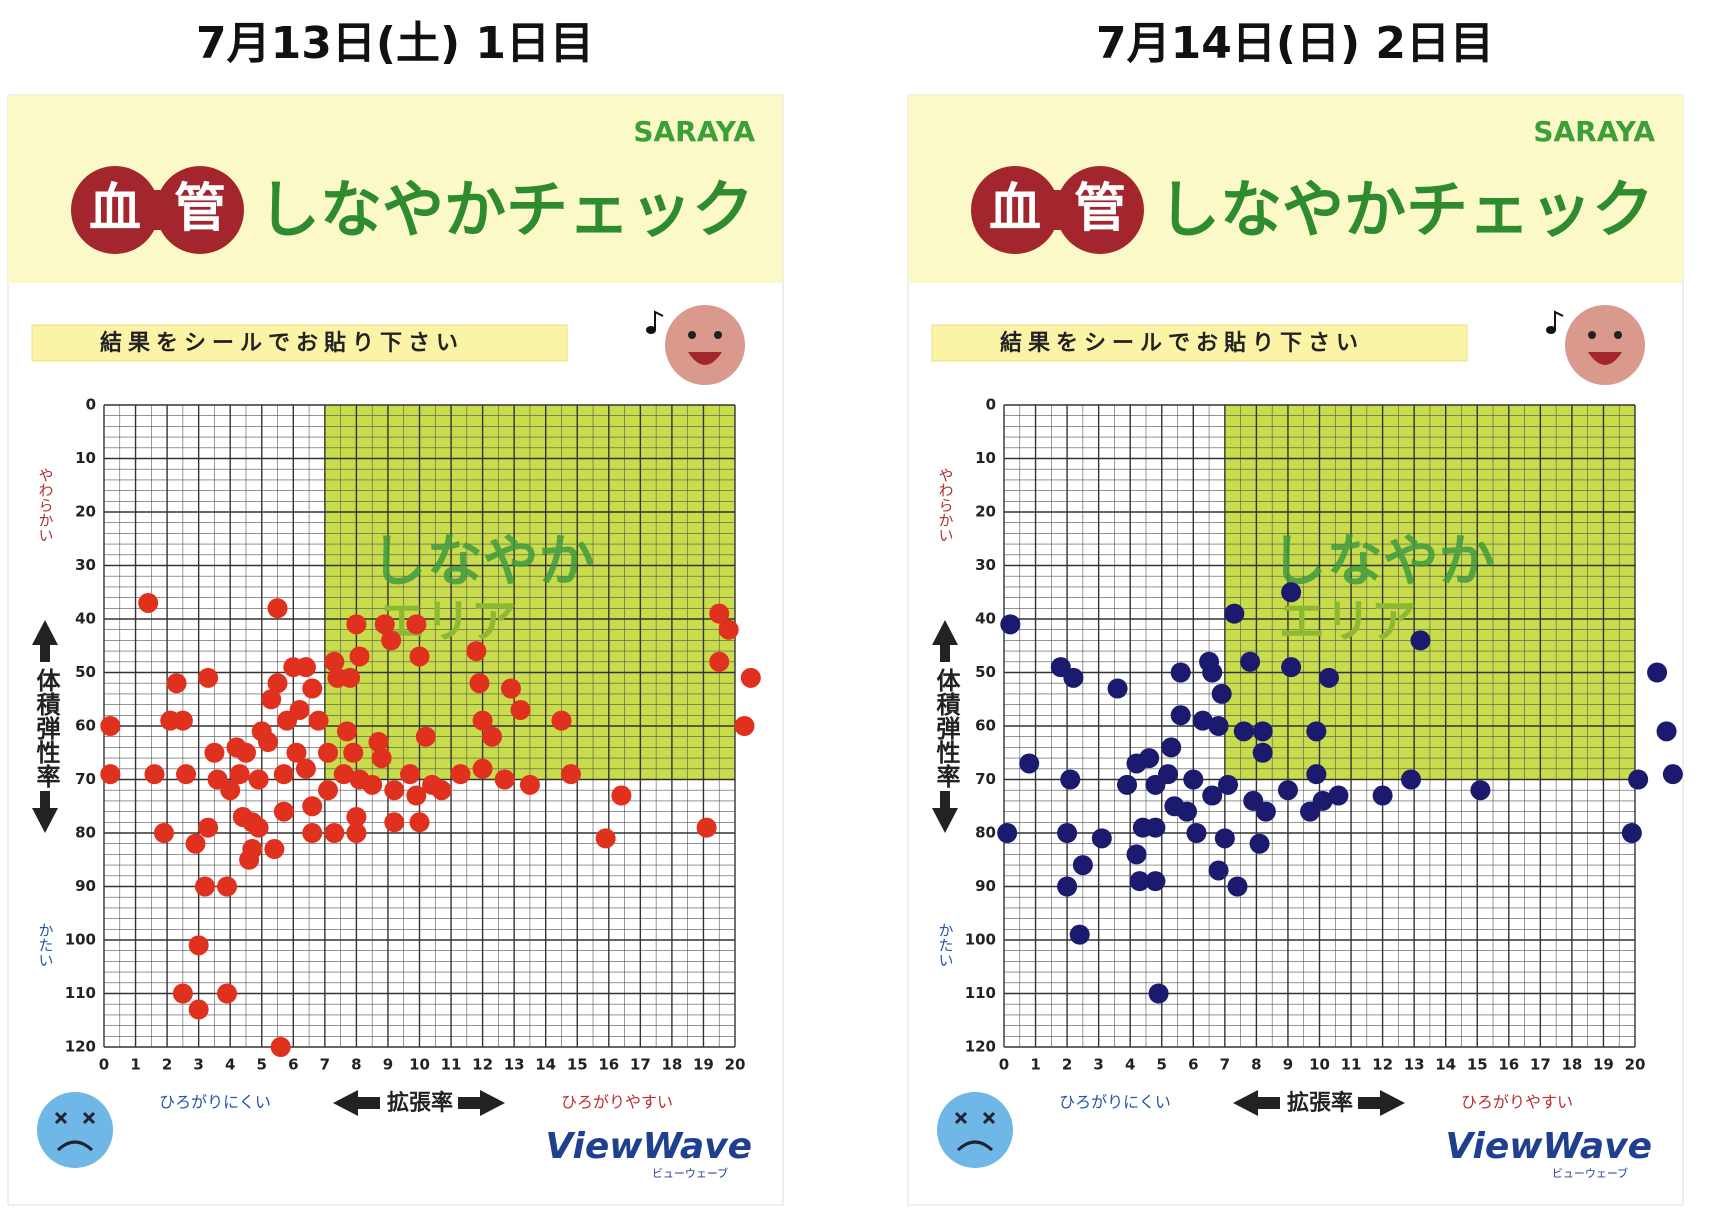 This screenshot has height=1213, width=1716. What do you see at coordinates (85, 619) in the screenshot?
I see `y-tick-label: 40` at bounding box center [85, 619].